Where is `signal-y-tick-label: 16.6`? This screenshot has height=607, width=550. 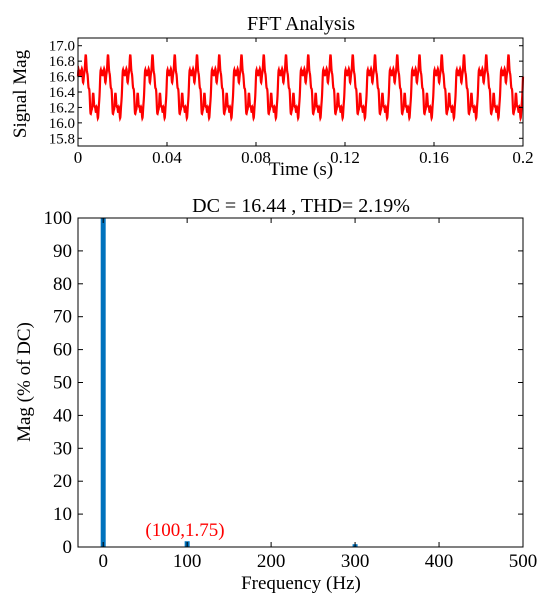 signal-y-tick-label: 16.6 is located at coordinates (62, 78).